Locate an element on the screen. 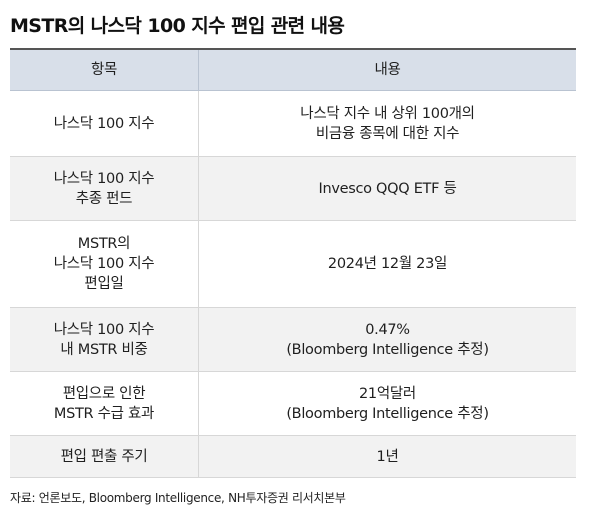 The image size is (601, 521). row-item-value: 나스닥 지수 내 상위 100개의 비금융 종목에 대한 지수 is located at coordinates (387, 123).